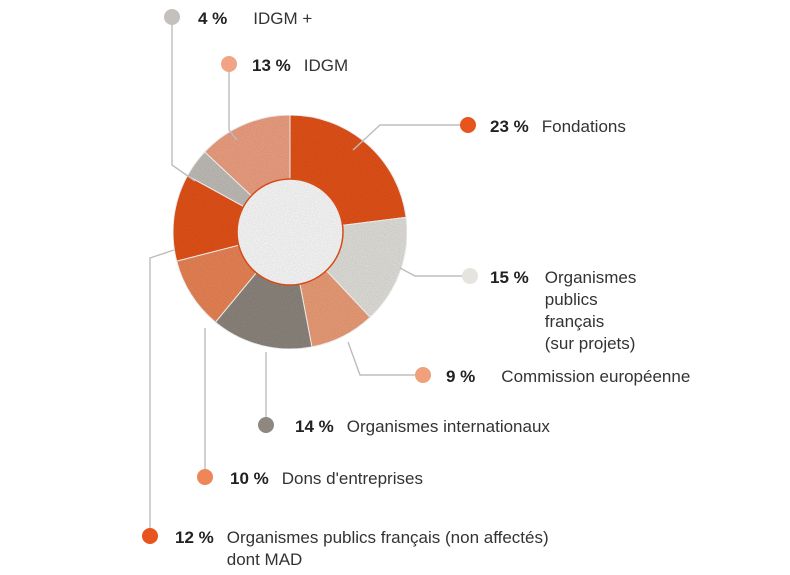 The image size is (790, 575). Describe the element at coordinates (194, 537) in the screenshot. I see `slice-percent-label: 12 %` at that location.